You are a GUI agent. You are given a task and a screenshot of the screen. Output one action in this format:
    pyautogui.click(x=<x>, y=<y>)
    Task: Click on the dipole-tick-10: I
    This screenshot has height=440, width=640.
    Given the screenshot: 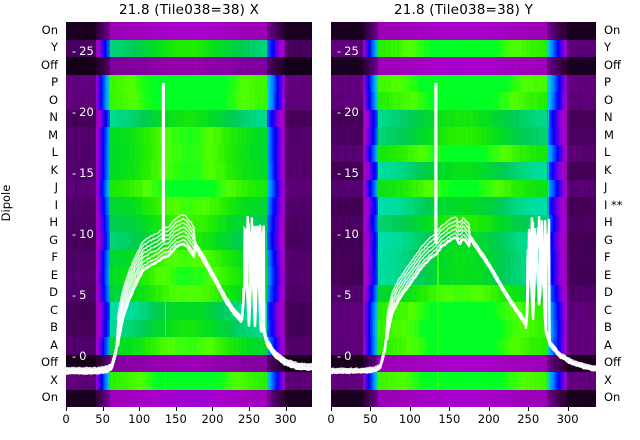 What is the action you would take?
    pyautogui.click(x=56, y=204)
    